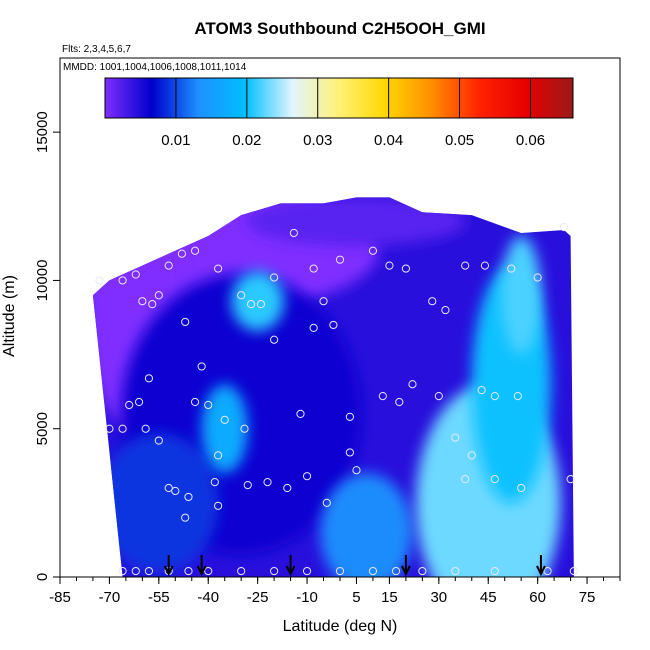  I want to click on x-axis-label: Latitude (deg N), so click(340, 626).